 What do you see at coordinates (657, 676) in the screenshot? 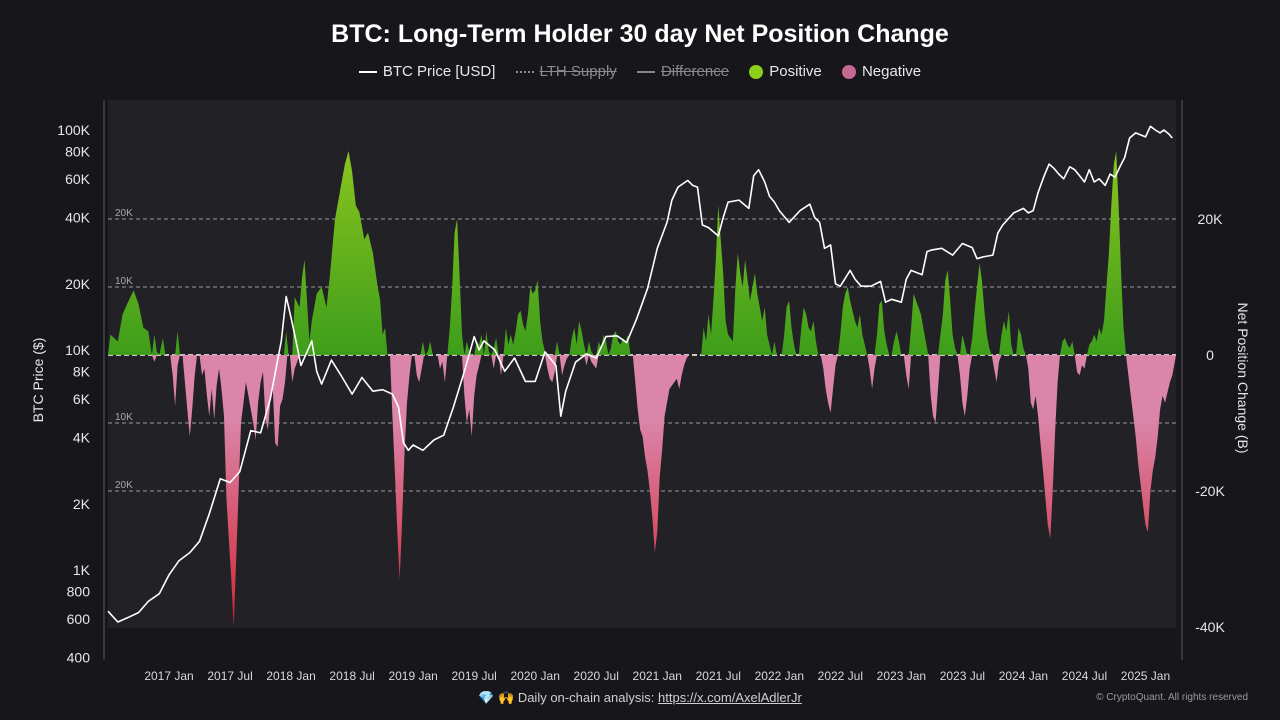
I see `x-tick-label: 2021 Jan` at bounding box center [657, 676].